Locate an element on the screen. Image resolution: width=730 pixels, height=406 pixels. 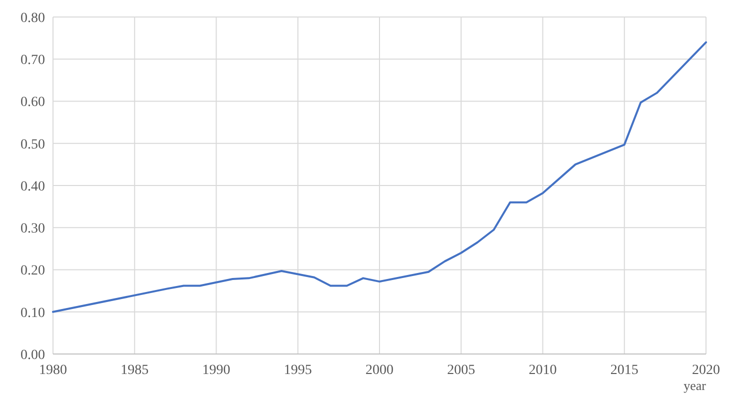
y-tick-label: 0.20 is located at coordinates (32, 271).